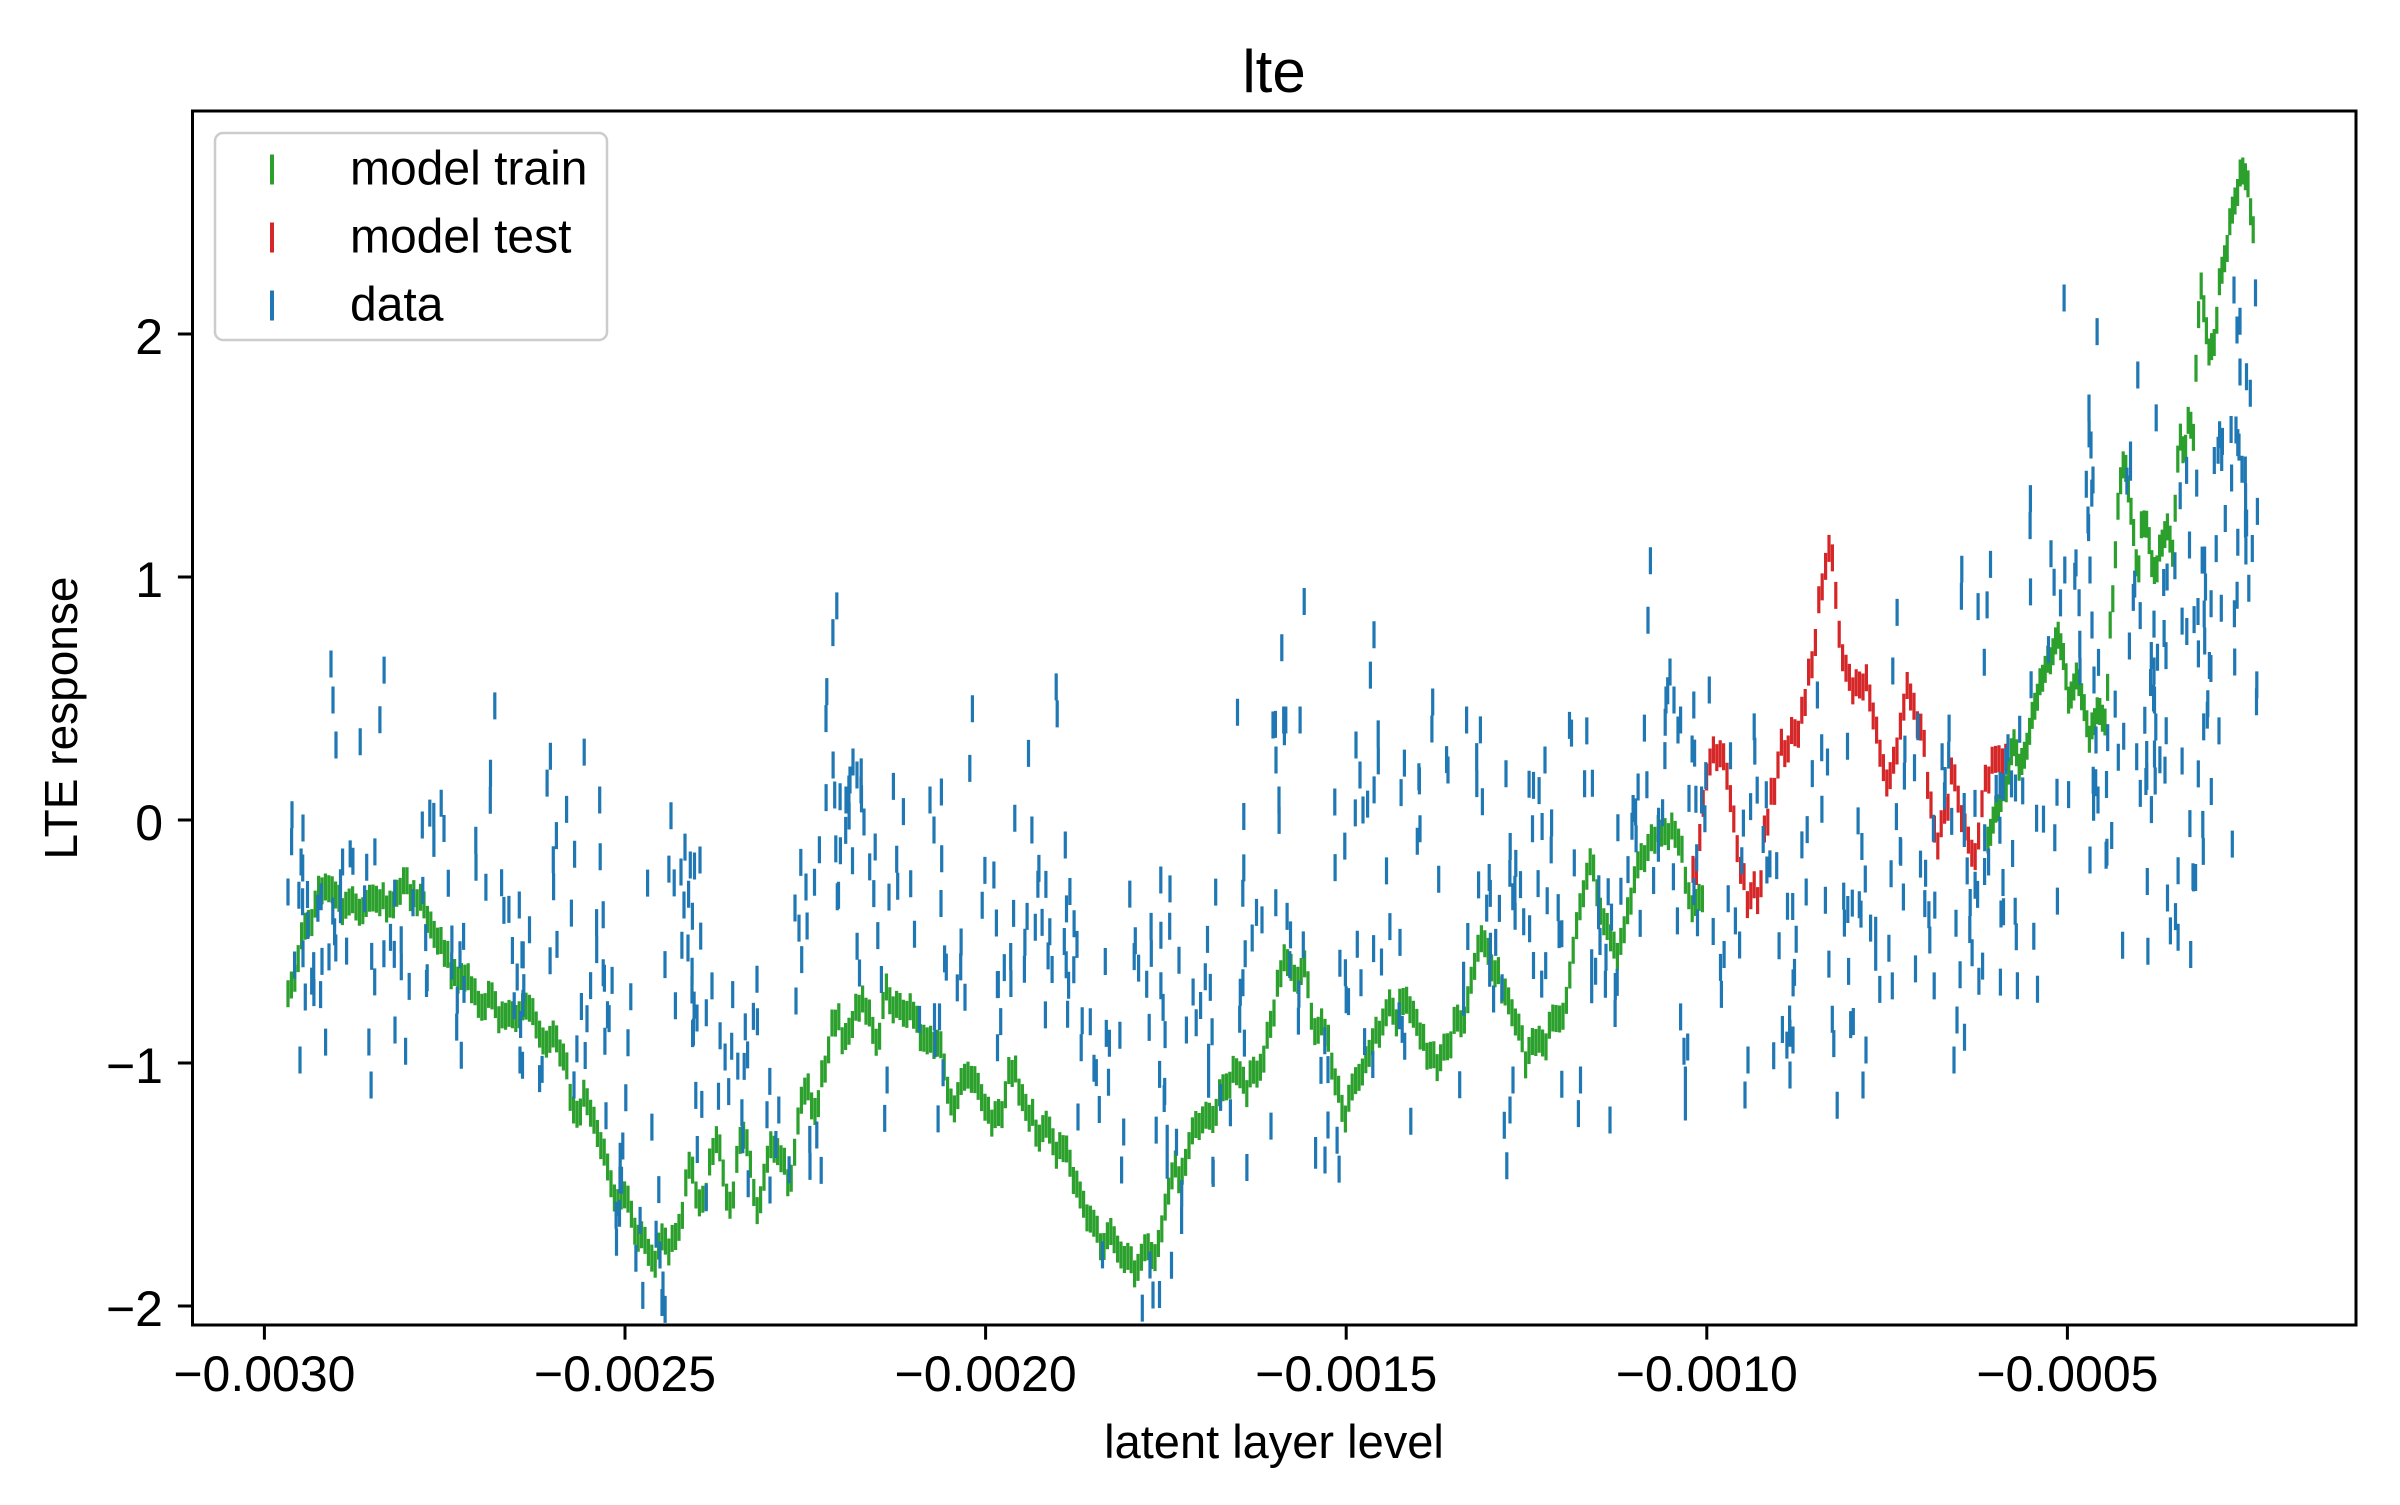  What do you see at coordinates (149, 337) in the screenshot?
I see `svg-text: 2` at bounding box center [149, 337].